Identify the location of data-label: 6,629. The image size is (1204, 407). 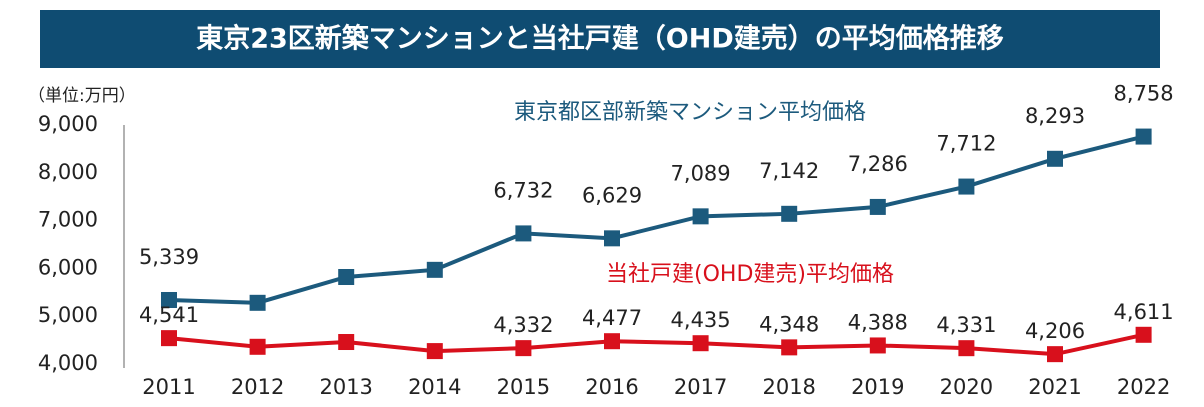
(612, 195).